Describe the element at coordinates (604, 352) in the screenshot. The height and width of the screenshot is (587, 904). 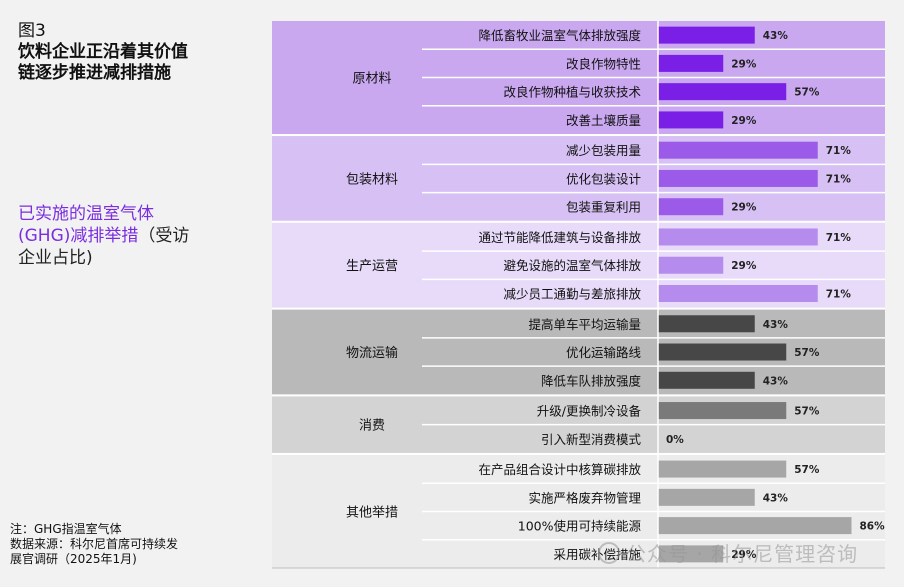
I see `bar-category-label: 优化运输路线` at that location.